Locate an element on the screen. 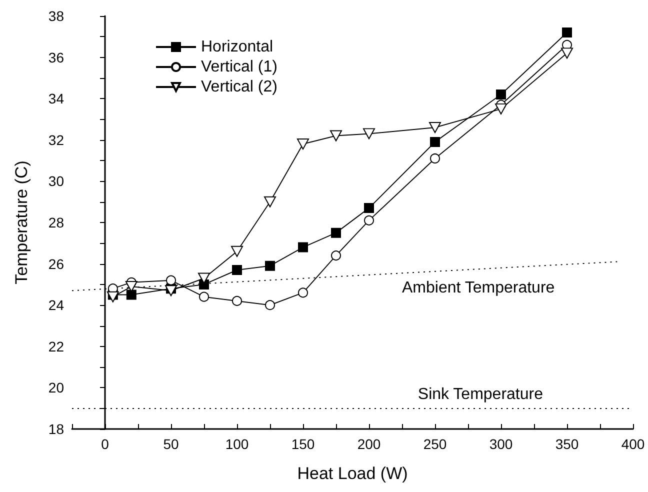 This screenshot has width=648, height=492. x-axis-title: Heat Load (W) is located at coordinates (352, 473).